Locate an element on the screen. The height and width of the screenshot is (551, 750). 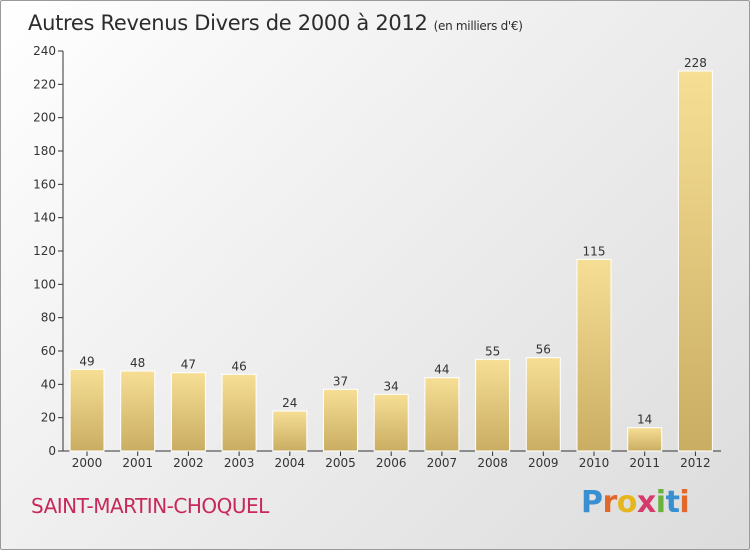
y-tick-label: 0 is located at coordinates (52, 451).